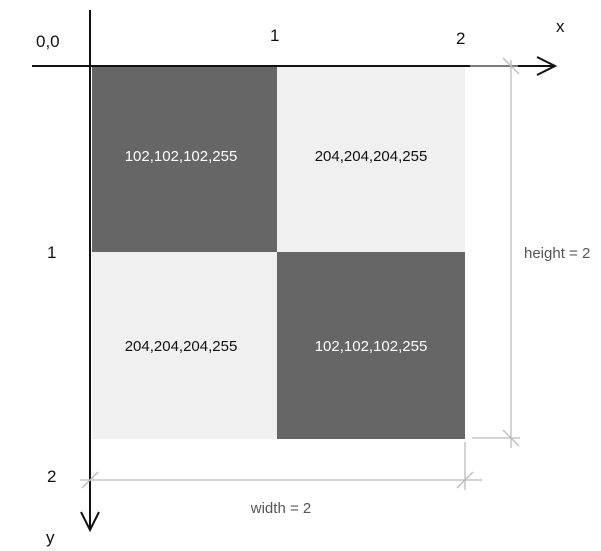  I want to click on x-tick-label-1: 1, so click(274, 35).